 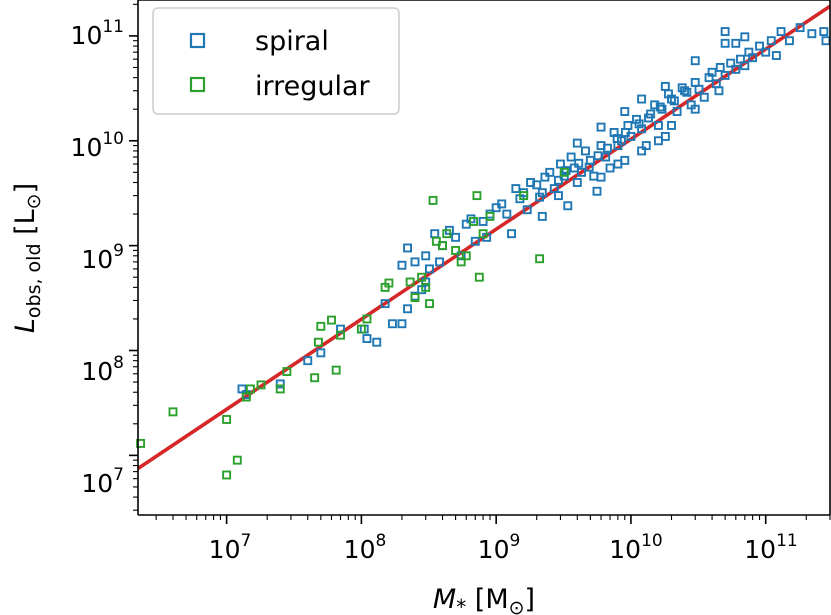 I want to click on legend-label-irregular: irregular, so click(x=313, y=86).